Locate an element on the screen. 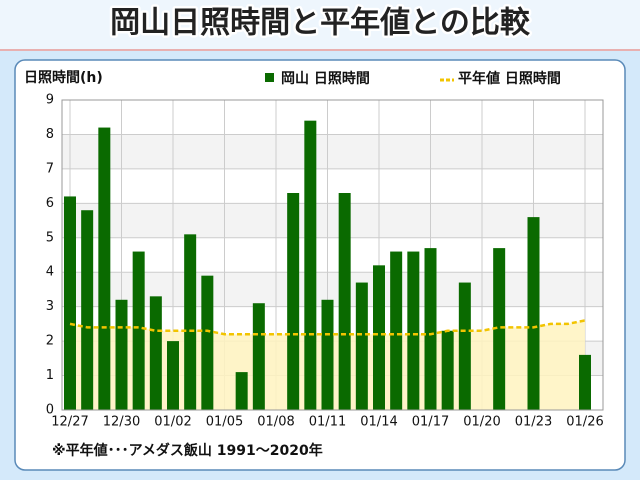 The image size is (640, 480). y-tick-label: 6 is located at coordinates (50, 203).